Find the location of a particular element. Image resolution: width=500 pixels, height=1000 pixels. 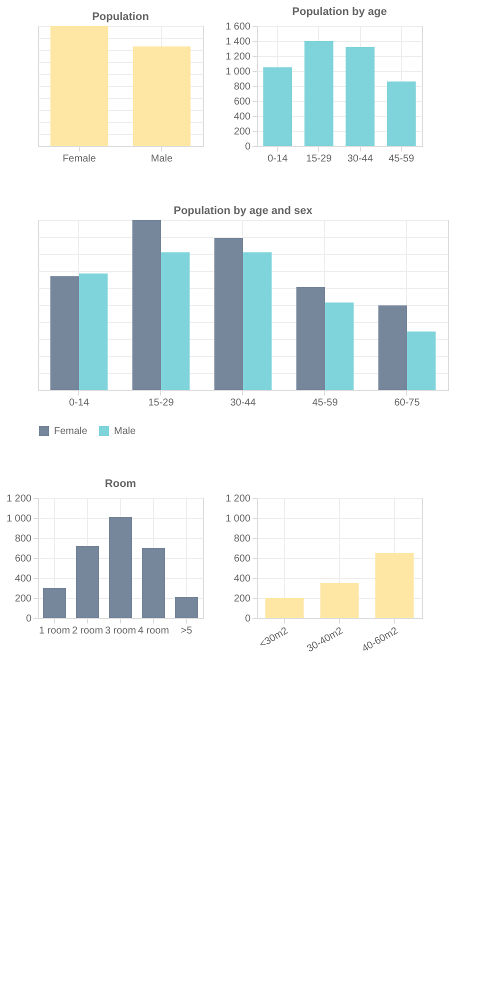

chart-title: Room is located at coordinates (120, 484).